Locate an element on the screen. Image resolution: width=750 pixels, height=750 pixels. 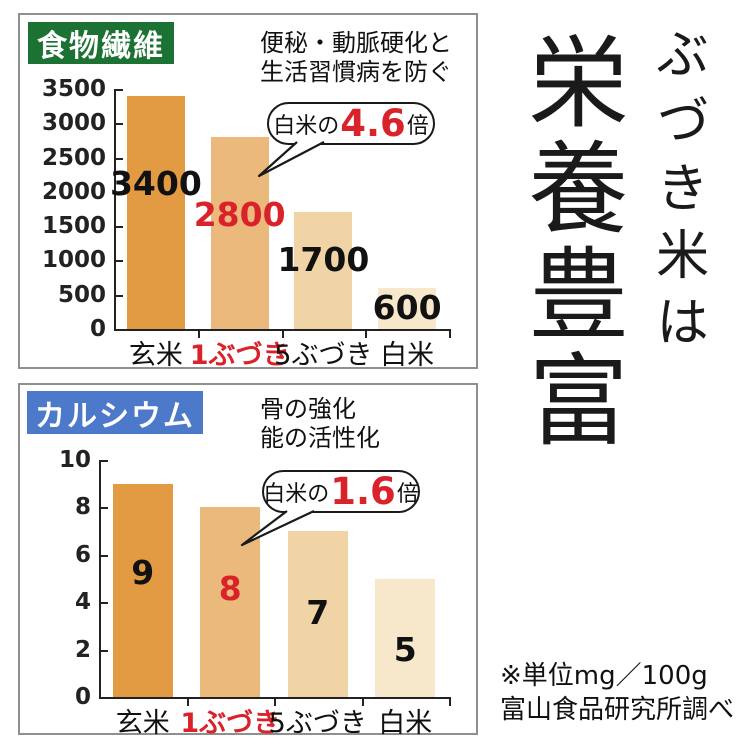
fiber-ratio-callout: 白米の 4.6 倍 is located at coordinates (351, 123).